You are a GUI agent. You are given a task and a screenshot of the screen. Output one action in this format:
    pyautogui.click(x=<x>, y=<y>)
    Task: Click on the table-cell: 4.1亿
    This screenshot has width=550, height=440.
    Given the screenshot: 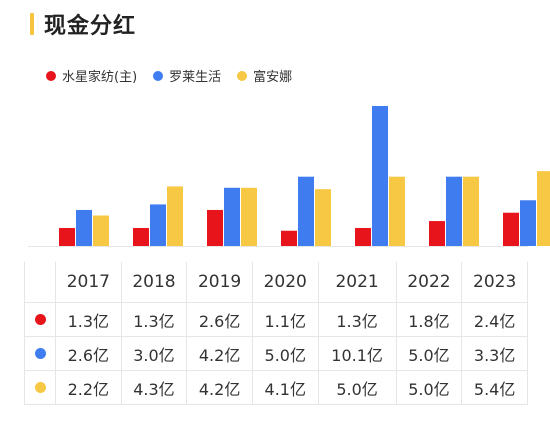 What is the action you would take?
    pyautogui.click(x=285, y=387)
    